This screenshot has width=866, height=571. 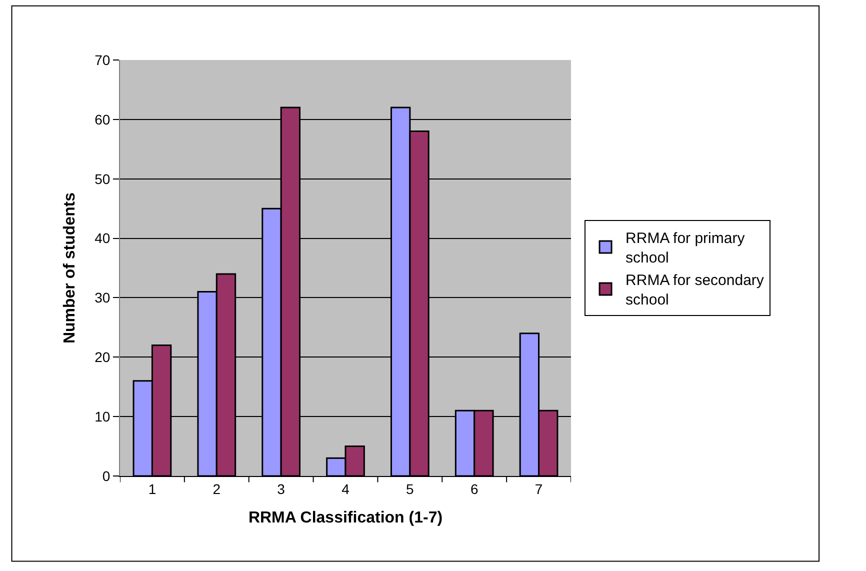 What do you see at coordinates (538, 488) in the screenshot?
I see `x-tick-label: 7` at bounding box center [538, 488].